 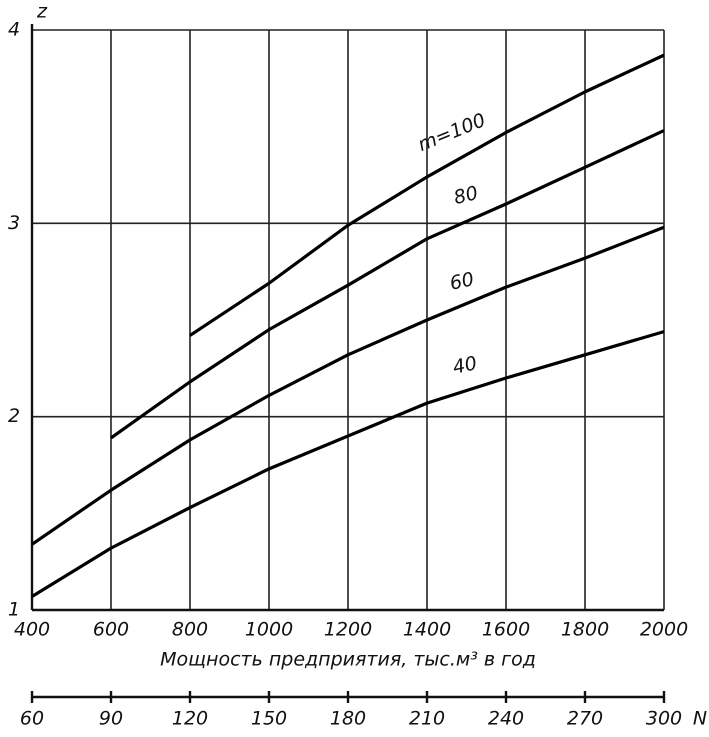 I want to click on x2-tick-label: 300, so click(x=664, y=719).